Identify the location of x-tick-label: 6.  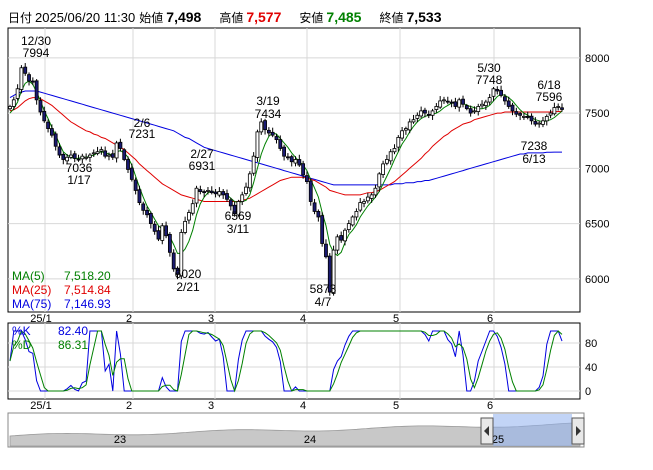
(490, 319).